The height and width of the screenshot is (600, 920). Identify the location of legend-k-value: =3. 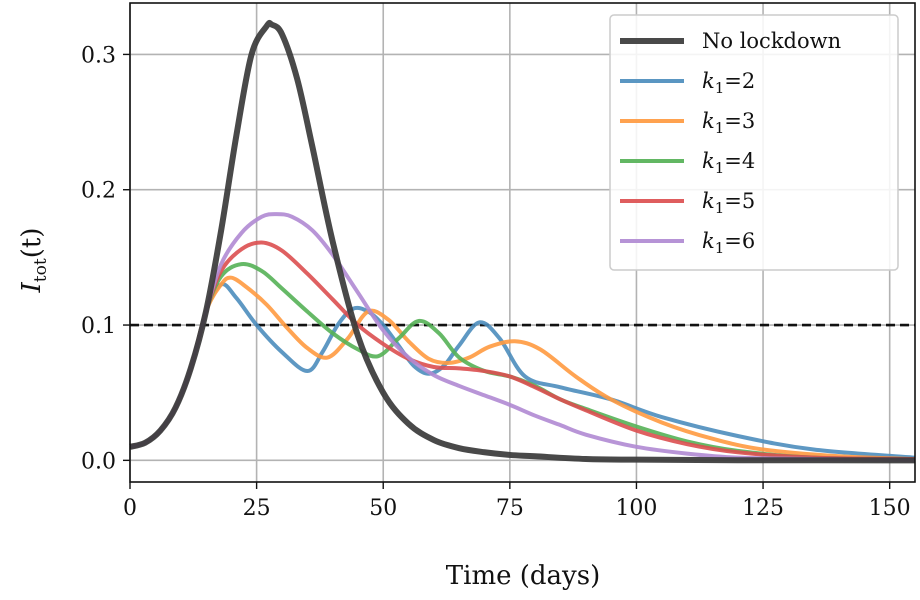
(739, 121).